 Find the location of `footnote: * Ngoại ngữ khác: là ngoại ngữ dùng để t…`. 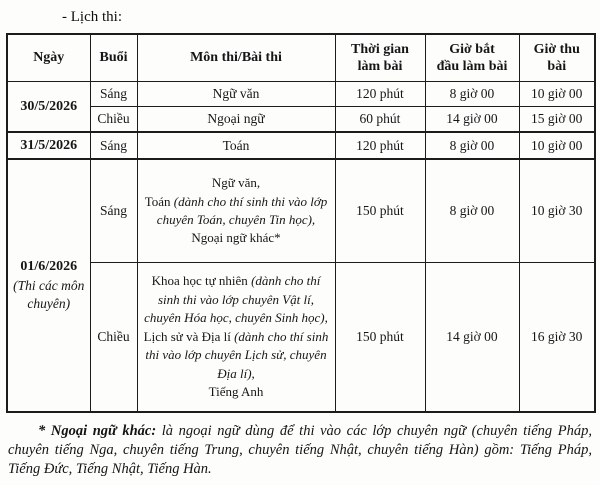

footnote: * Ngoại ngữ khác: là ngoại ngữ dùng để t… is located at coordinates (300, 450).